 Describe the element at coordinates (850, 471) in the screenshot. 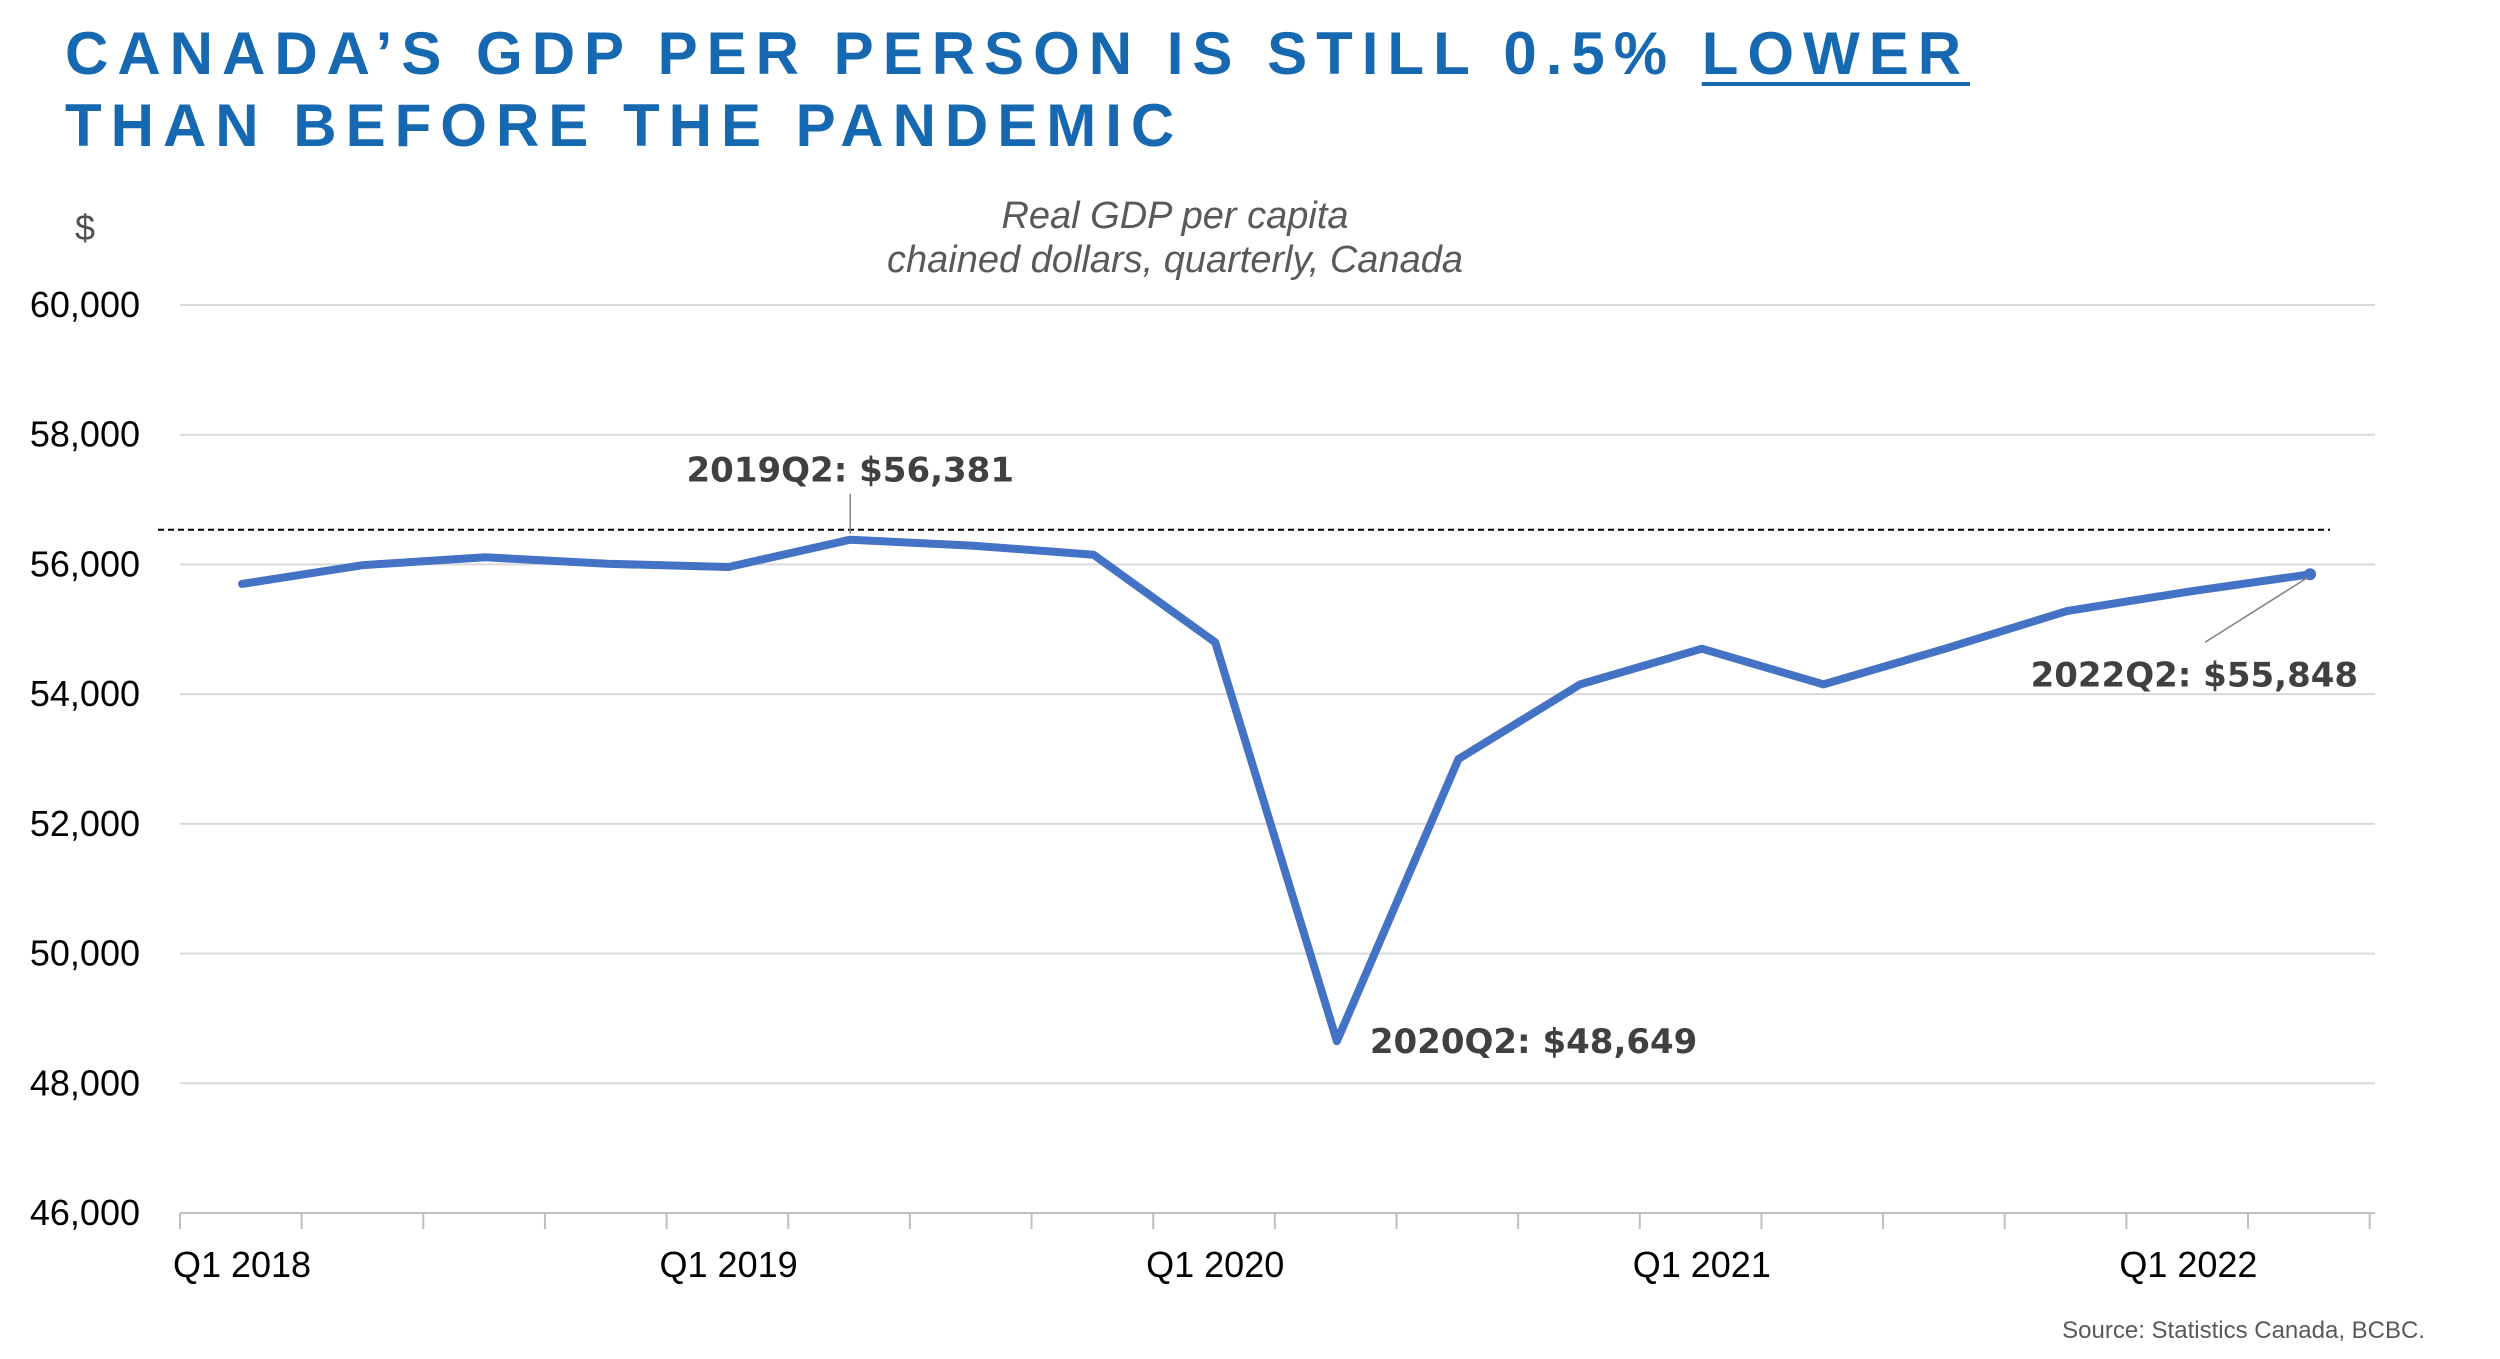

I see `data-label: 2019Q2: $56,381` at that location.